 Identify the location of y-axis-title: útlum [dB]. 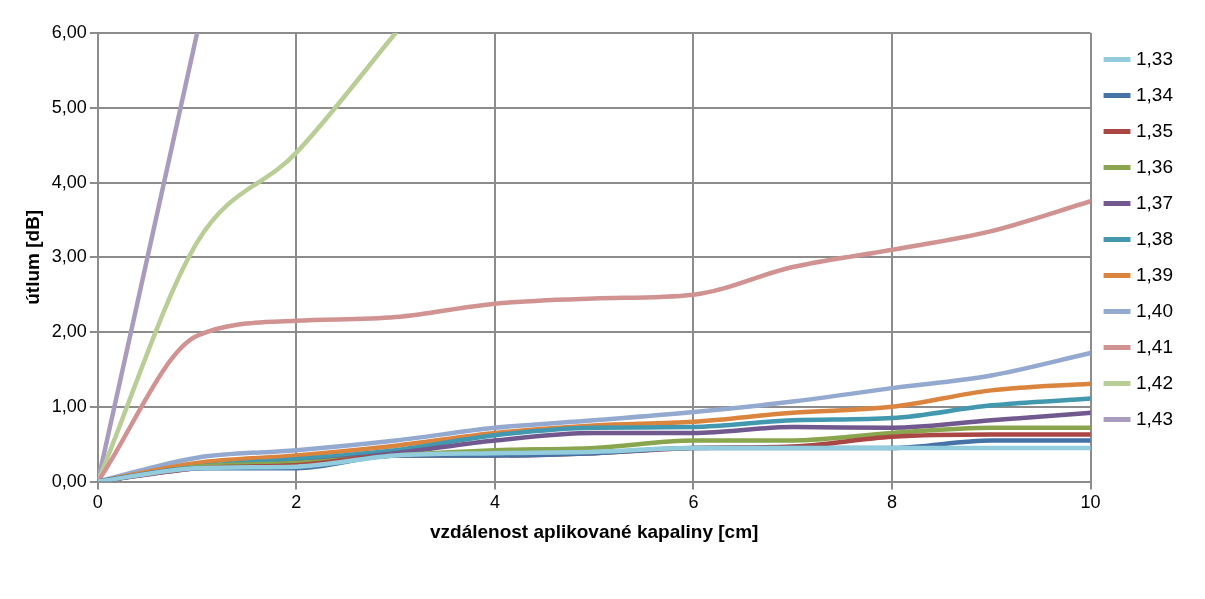
(32, 257).